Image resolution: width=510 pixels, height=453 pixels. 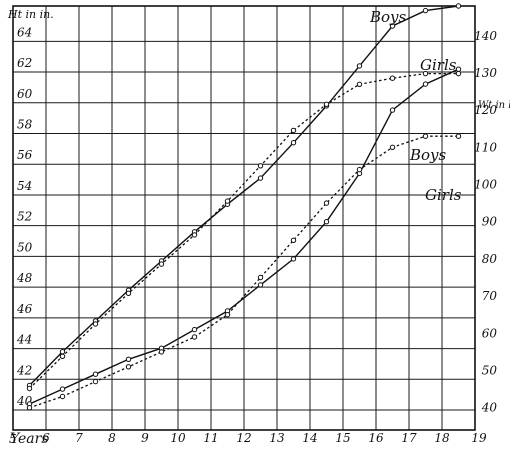 I want to click on height-tick-label: 52, so click(x=24, y=217).